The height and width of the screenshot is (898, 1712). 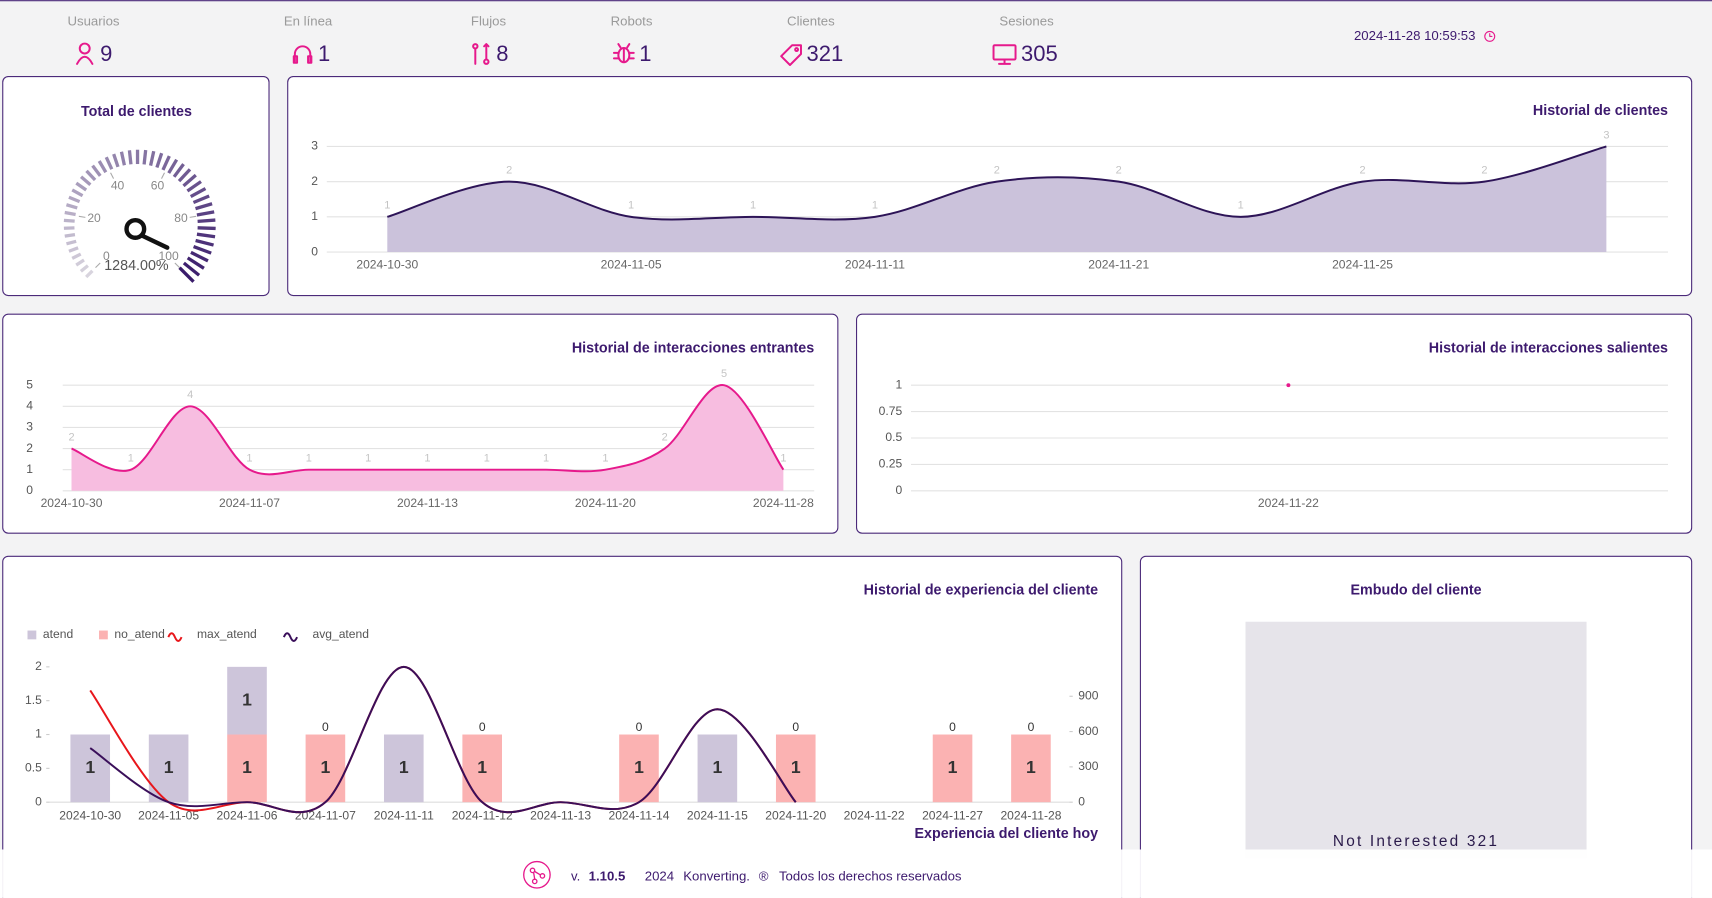 What do you see at coordinates (1274, 423) in the screenshot?
I see `outgoing-card` at bounding box center [1274, 423].